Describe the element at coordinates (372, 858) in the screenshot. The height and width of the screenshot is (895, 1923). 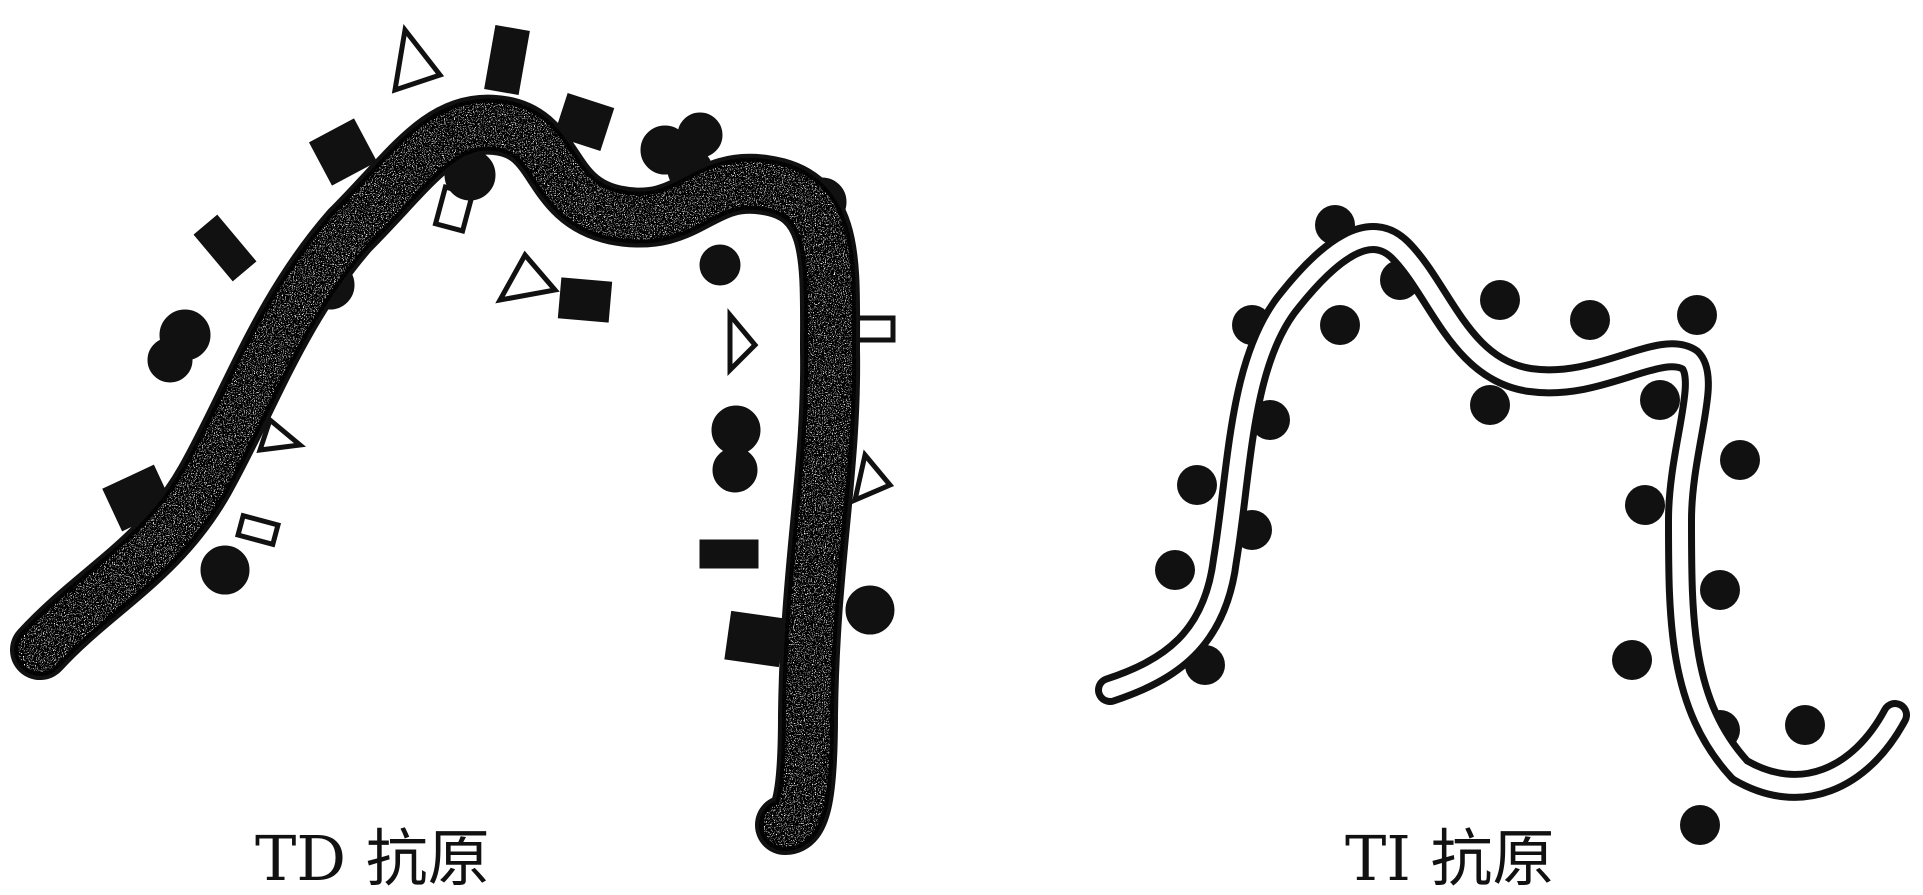
I see `td-antigen-caption: TD 抗原` at that location.